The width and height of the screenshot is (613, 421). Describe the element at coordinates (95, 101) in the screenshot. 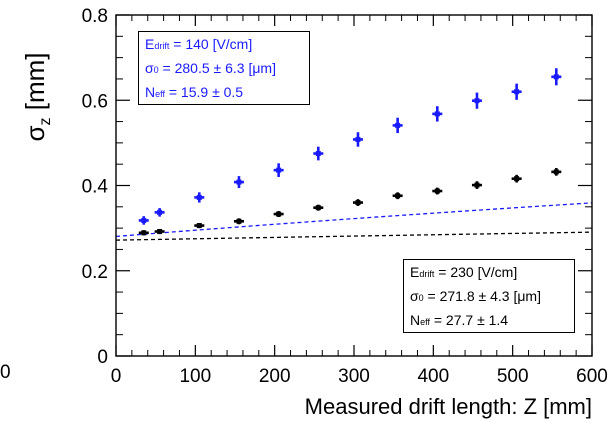

I see `y-tick-label: 0.6` at that location.